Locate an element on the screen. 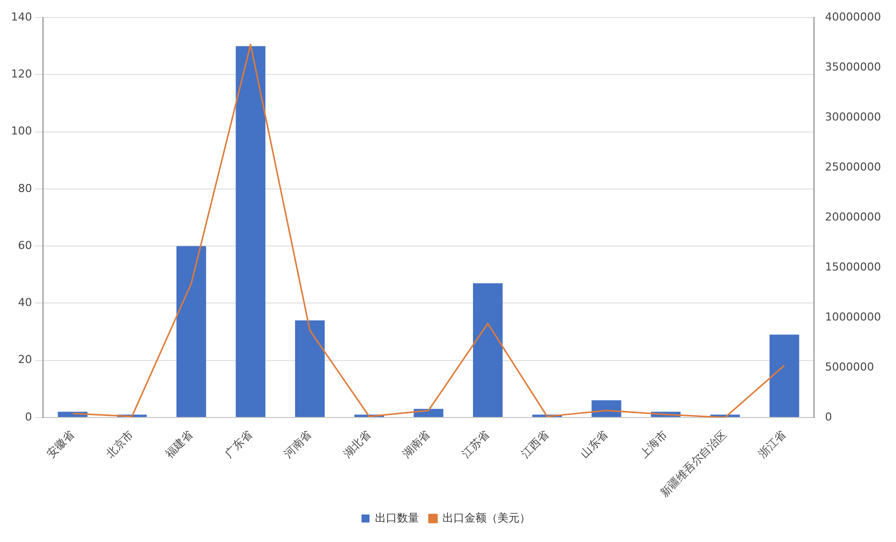  y-tick-label: 100 is located at coordinates (21, 131).